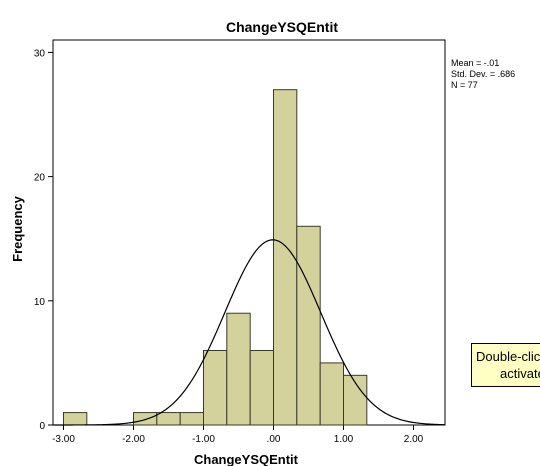  Describe the element at coordinates (40, 53) in the screenshot. I see `y-tick-label: 30` at that location.